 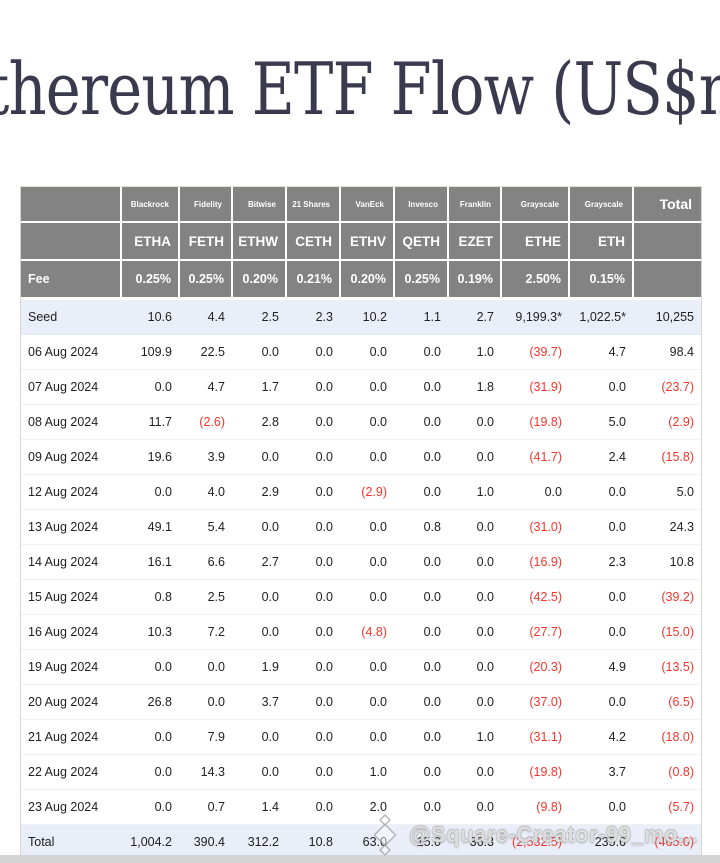 What do you see at coordinates (474, 280) in the screenshot?
I see `fee-cell: 0.19%` at bounding box center [474, 280].